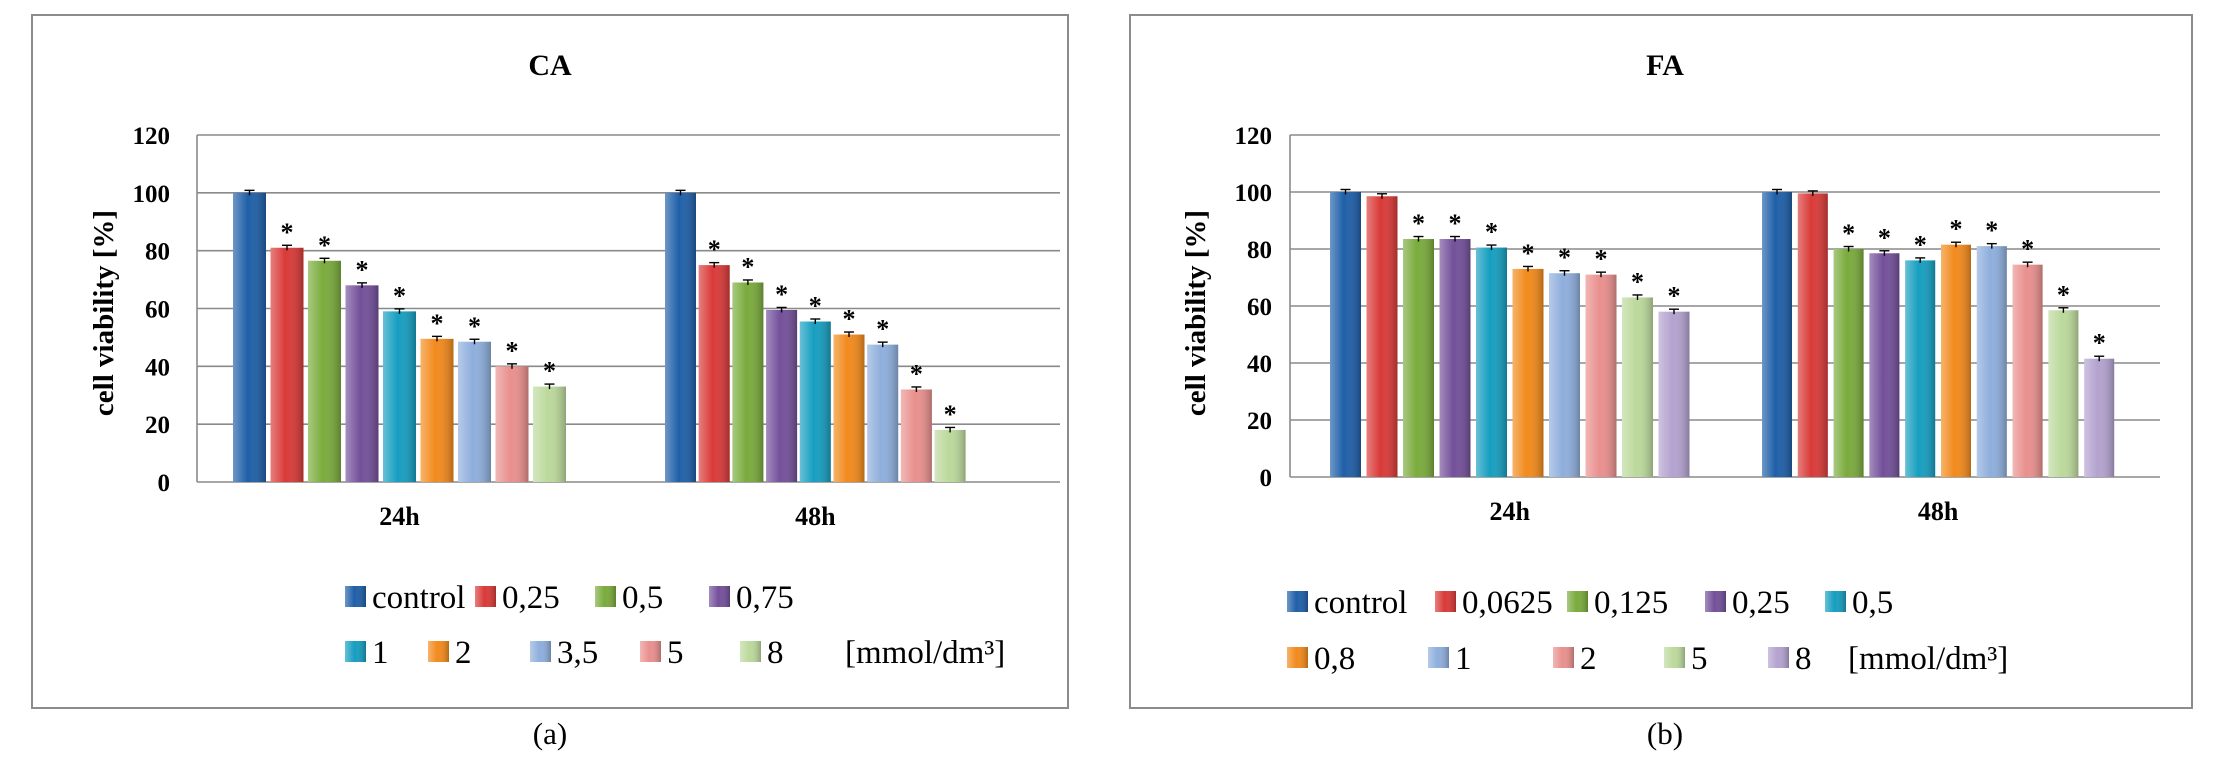  Describe the element at coordinates (1928, 659) in the screenshot. I see `legend-unit-label: [mmol/dm³]` at that location.